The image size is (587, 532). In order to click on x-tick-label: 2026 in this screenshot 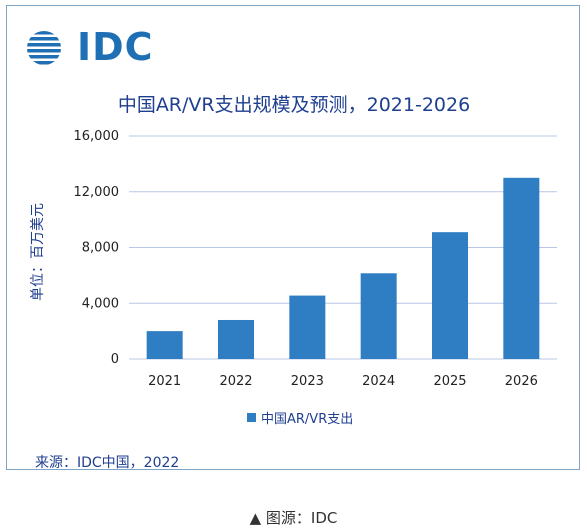, I will do `click(521, 381)`.